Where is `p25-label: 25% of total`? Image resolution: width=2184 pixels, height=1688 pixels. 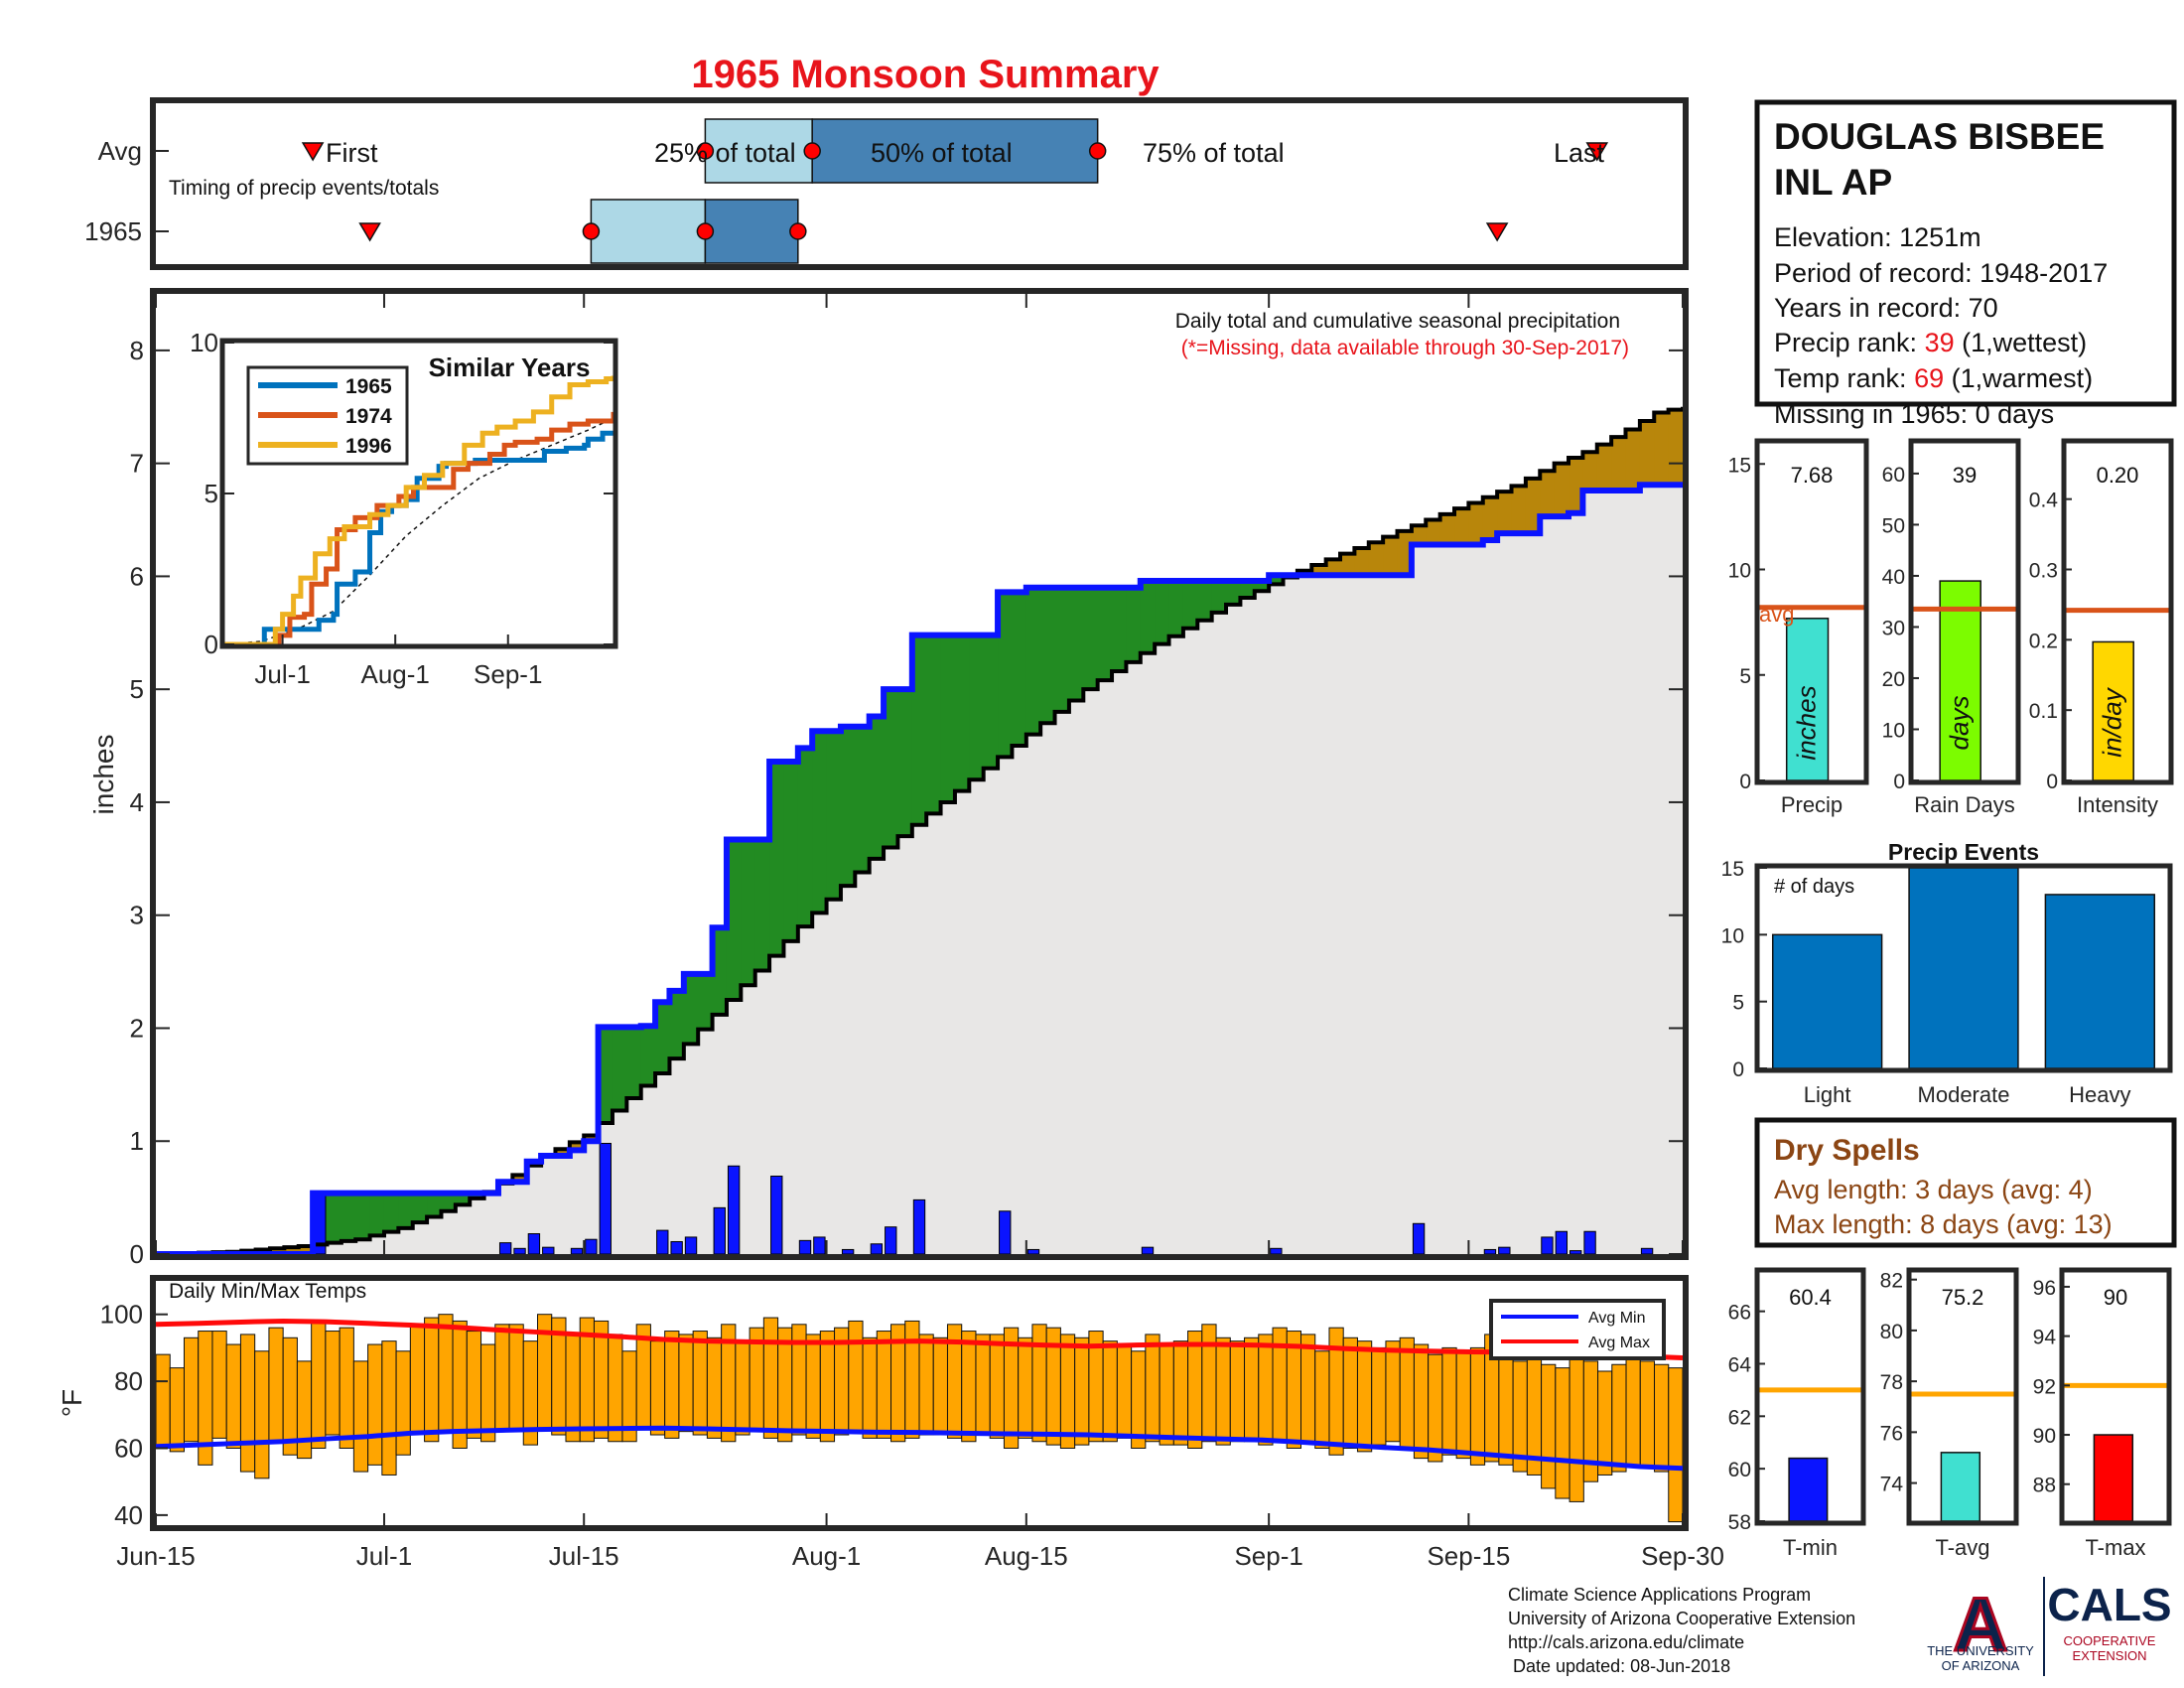
p25-label: 25% of total is located at coordinates (725, 153).